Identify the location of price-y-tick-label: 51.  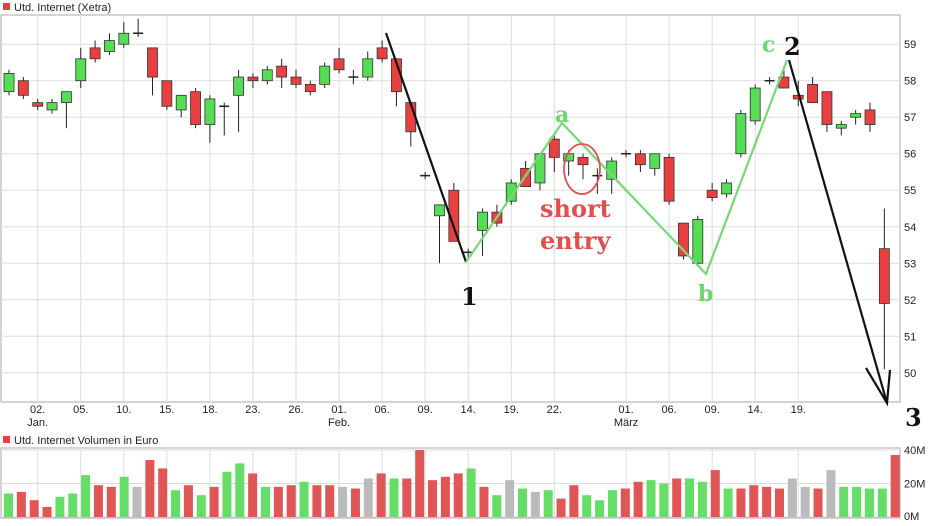
(910, 337).